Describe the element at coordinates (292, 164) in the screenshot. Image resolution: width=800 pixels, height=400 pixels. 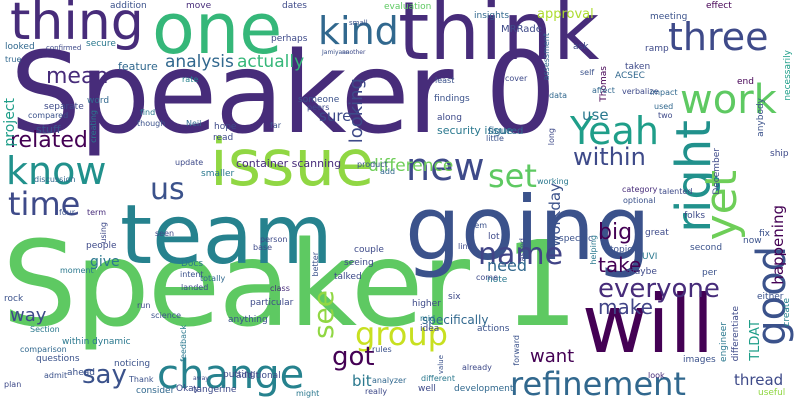
I see `word: issue` at that location.